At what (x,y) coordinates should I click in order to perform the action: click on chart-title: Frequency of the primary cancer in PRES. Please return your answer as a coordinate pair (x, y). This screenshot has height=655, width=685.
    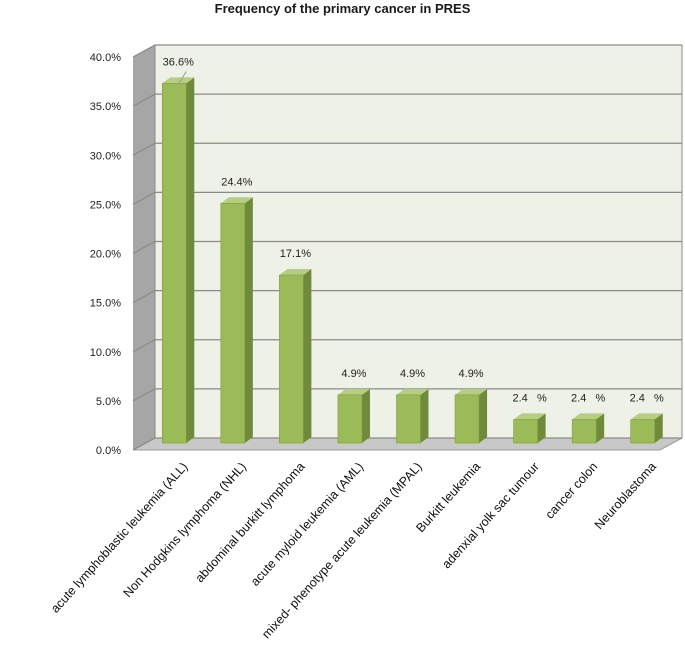
    Looking at the image, I should click on (342, 8).